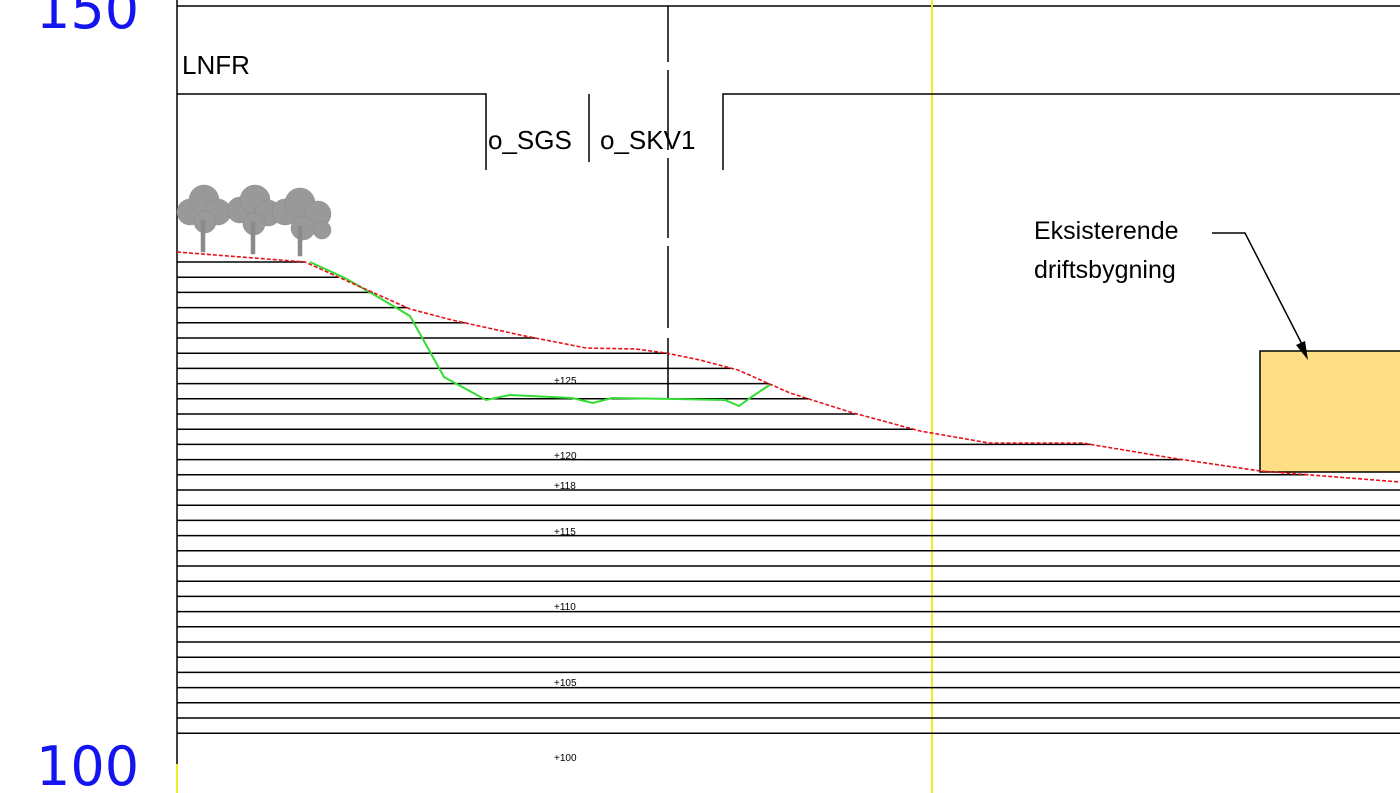  Describe the element at coordinates (216, 65) in the screenshot. I see `zone-label-lnfr: LNFR` at that location.